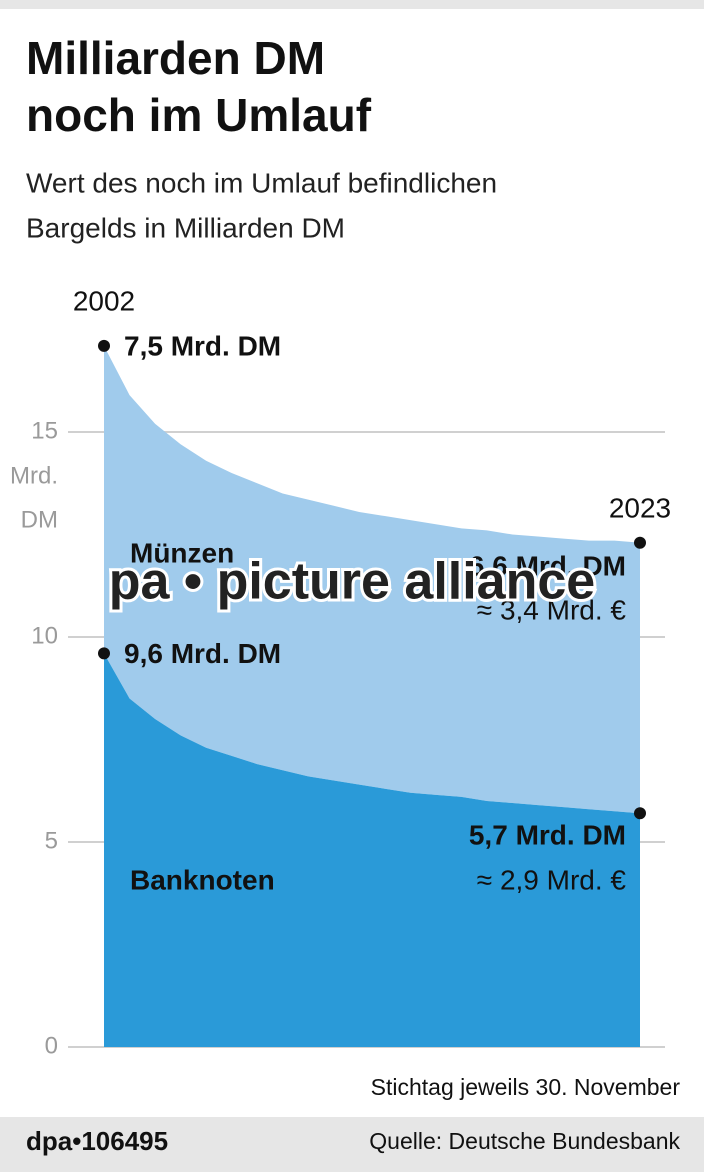  What do you see at coordinates (97, 1141) in the screenshot?
I see `footer-id: dpa•106495` at bounding box center [97, 1141].